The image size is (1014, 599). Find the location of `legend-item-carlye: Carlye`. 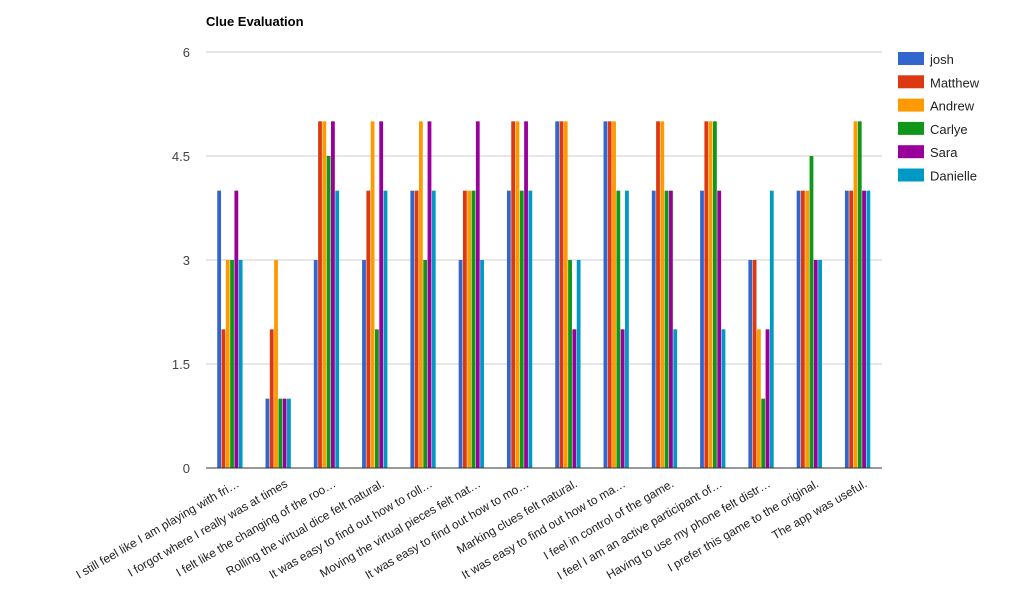

legend-item-carlye: Carlye is located at coordinates (933, 129).